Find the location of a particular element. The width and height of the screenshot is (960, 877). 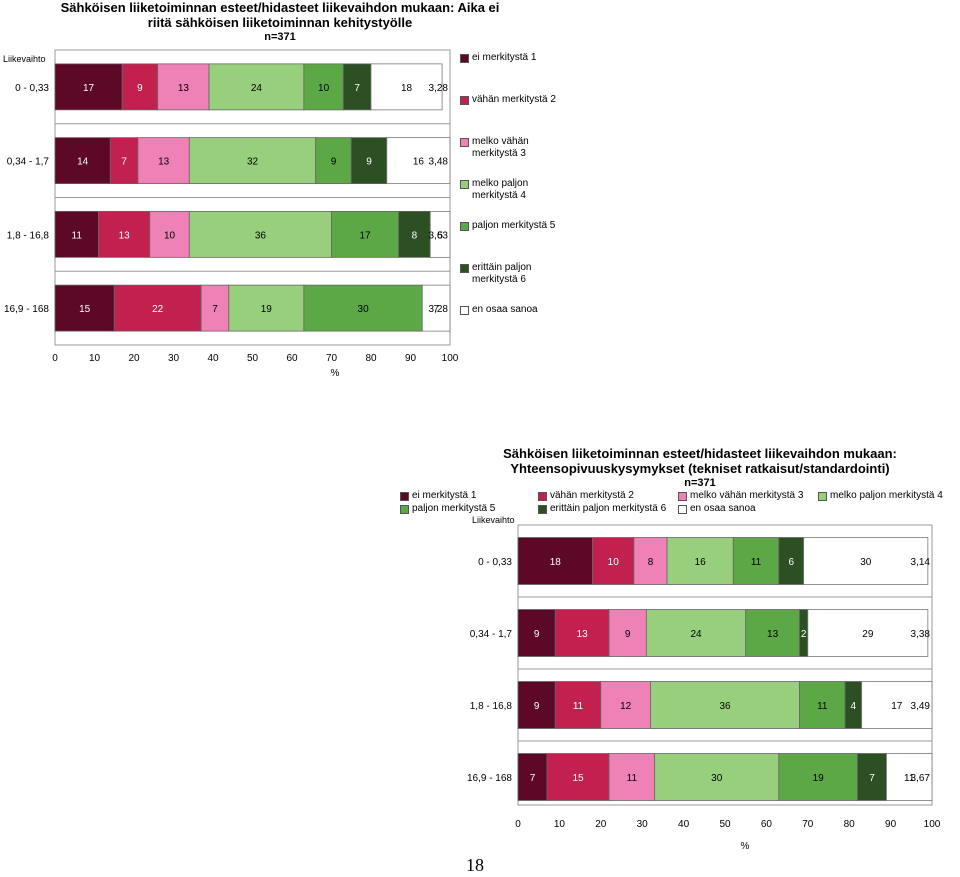

category-label: 0 - 0,33 is located at coordinates (495, 562).